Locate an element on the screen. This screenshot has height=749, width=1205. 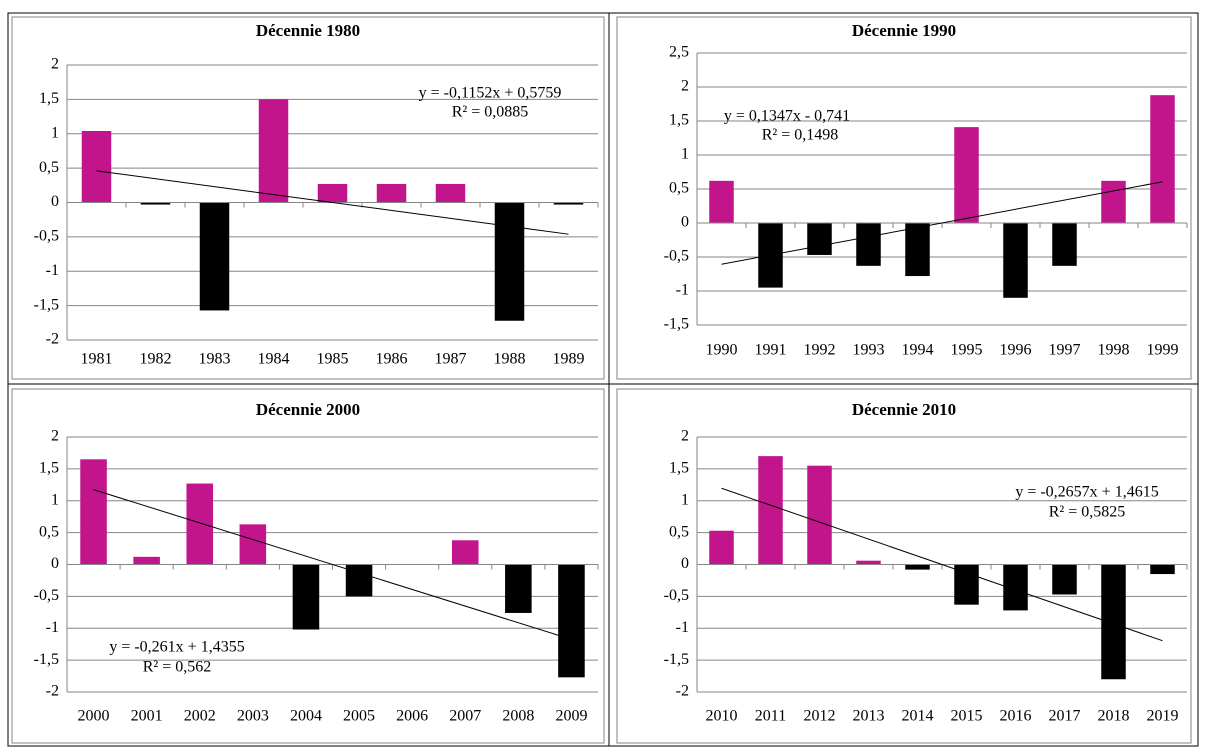
x-tick-label: 1995 is located at coordinates (967, 350).